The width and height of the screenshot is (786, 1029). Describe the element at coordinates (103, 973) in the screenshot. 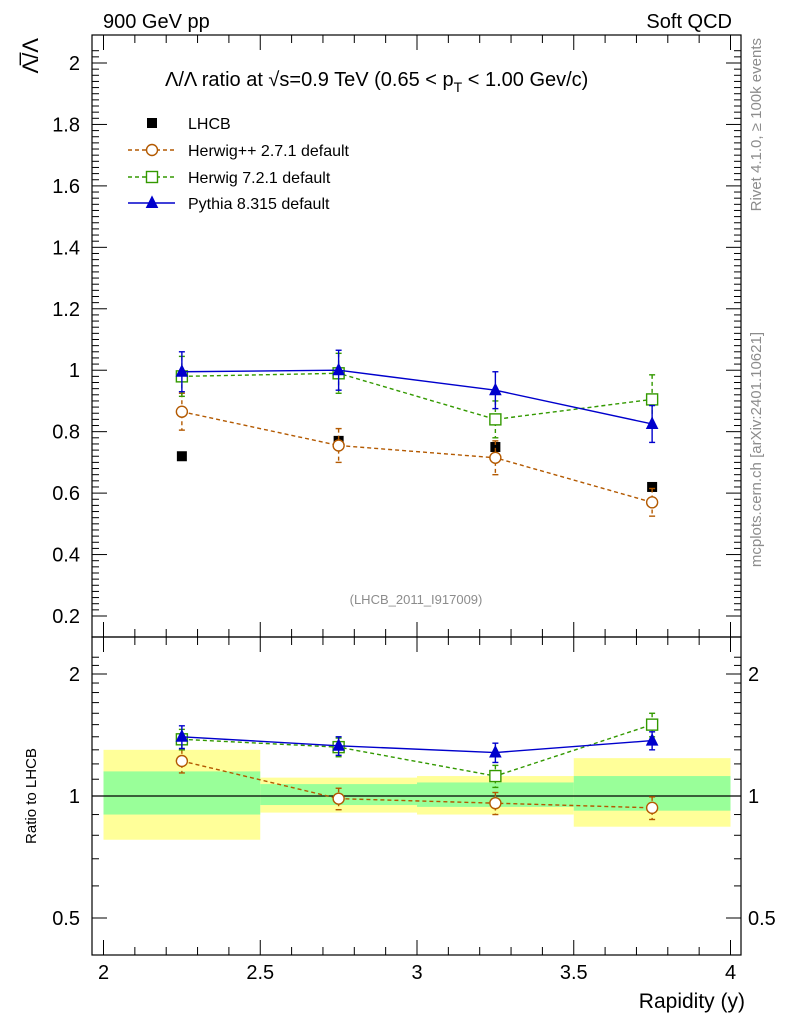

I see `x-tick-label: 2` at that location.